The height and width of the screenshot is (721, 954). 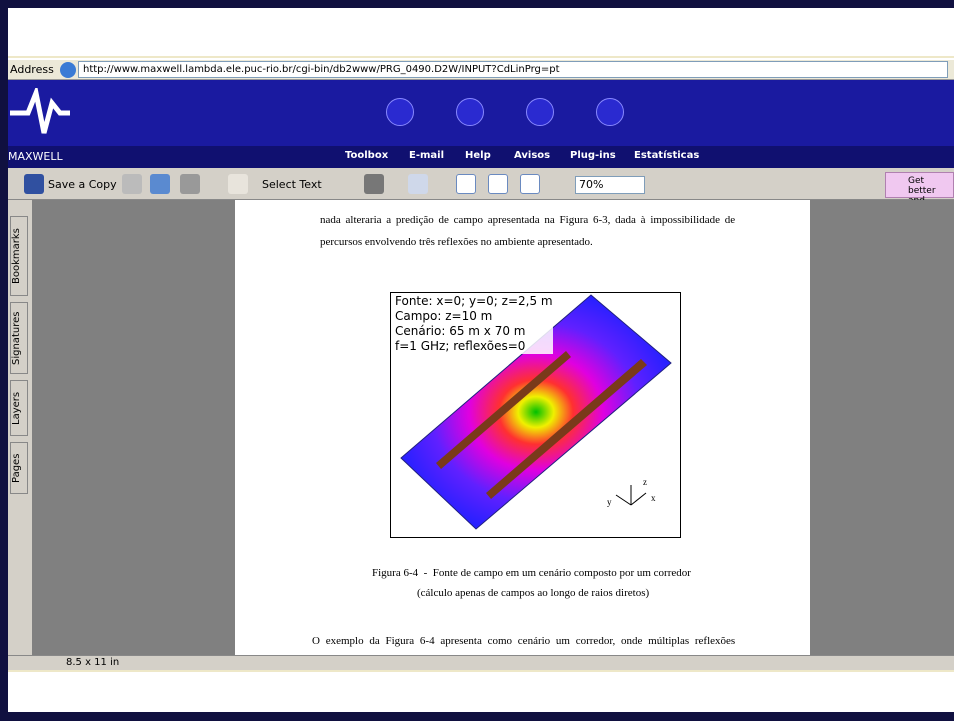 I want to click on nav-link: Help, so click(x=478, y=155).